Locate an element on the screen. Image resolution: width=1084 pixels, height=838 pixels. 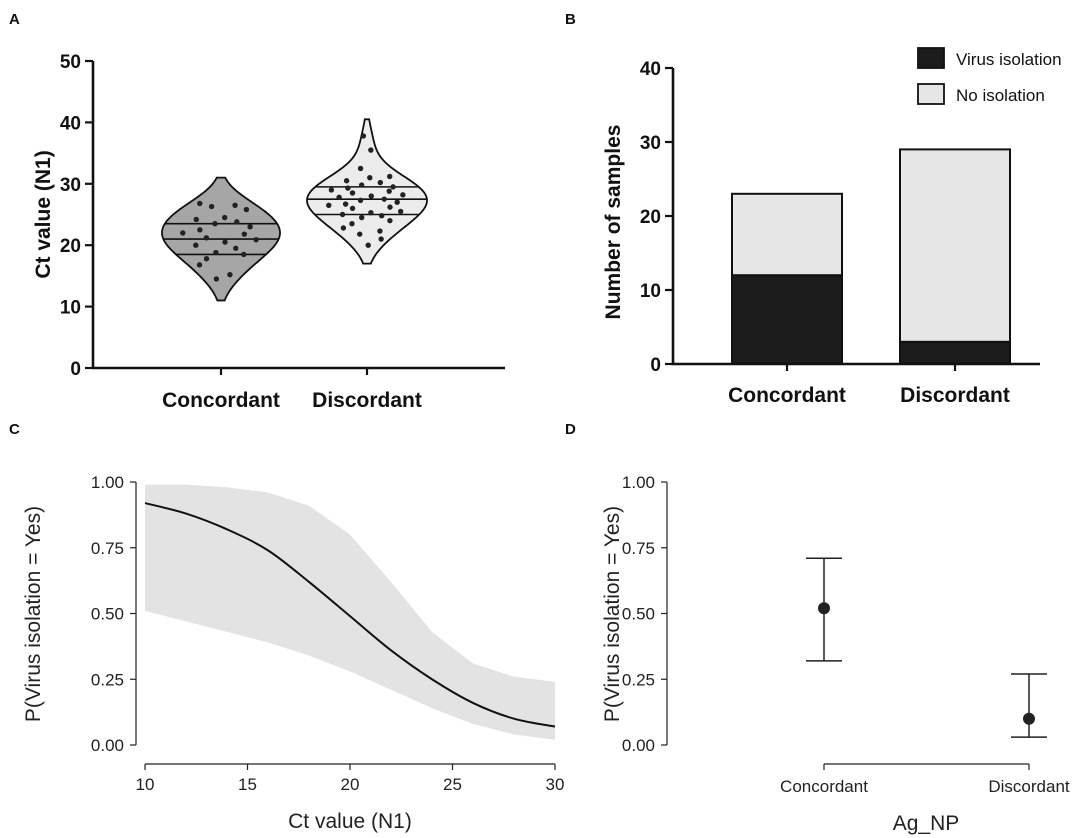
y-tick-label: 0.25 is located at coordinates (638, 679).